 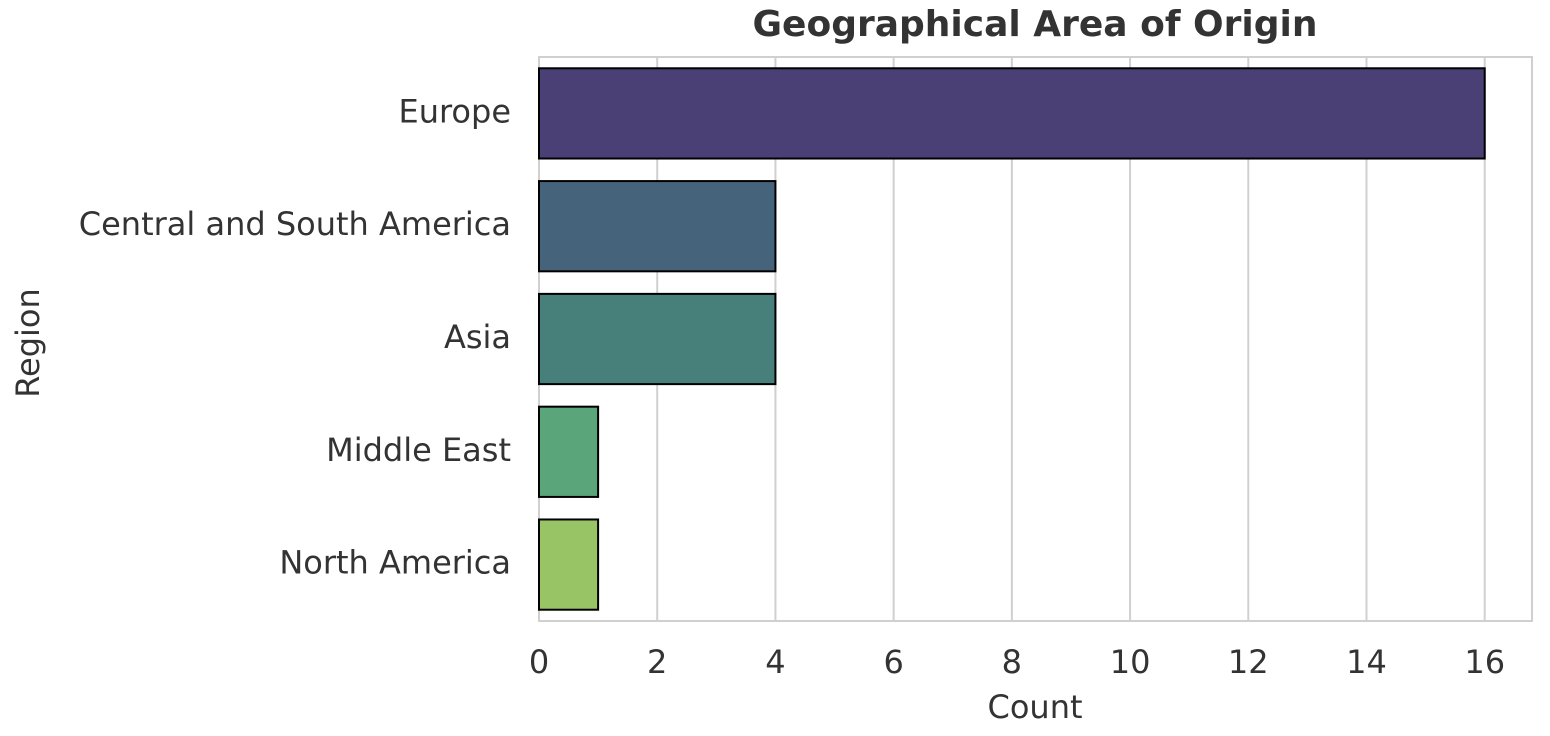 What do you see at coordinates (295, 224) in the screenshot?
I see `y-tick-label: Central and South America` at bounding box center [295, 224].